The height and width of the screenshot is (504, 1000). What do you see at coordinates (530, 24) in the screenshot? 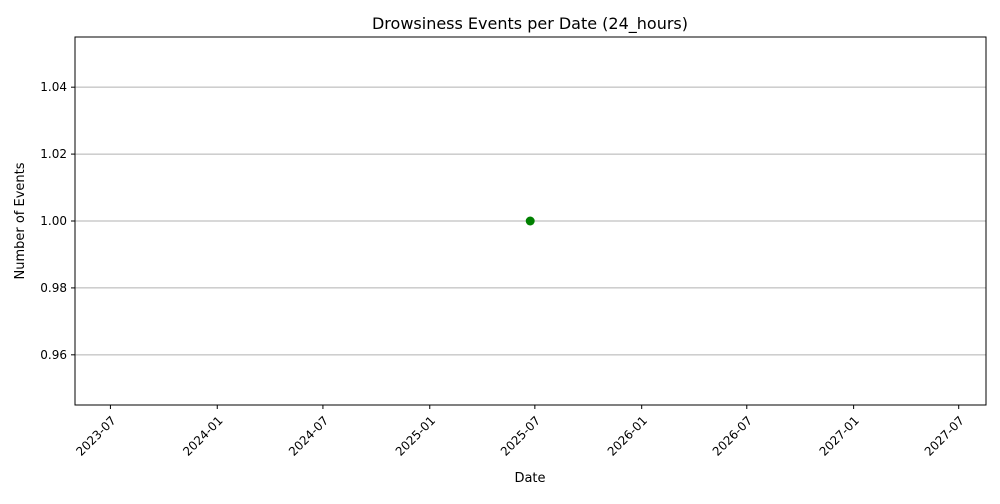
I see `chart-title: Drowsiness Events per Date (24_hours)` at bounding box center [530, 24].